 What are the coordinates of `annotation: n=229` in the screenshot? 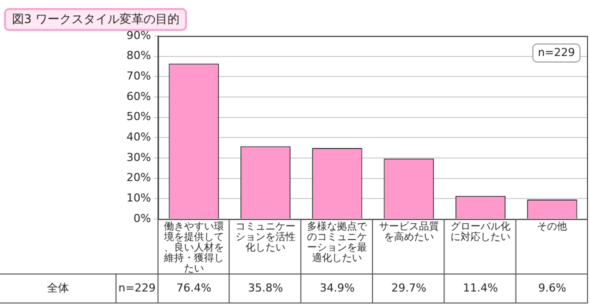 It's located at (556, 52).